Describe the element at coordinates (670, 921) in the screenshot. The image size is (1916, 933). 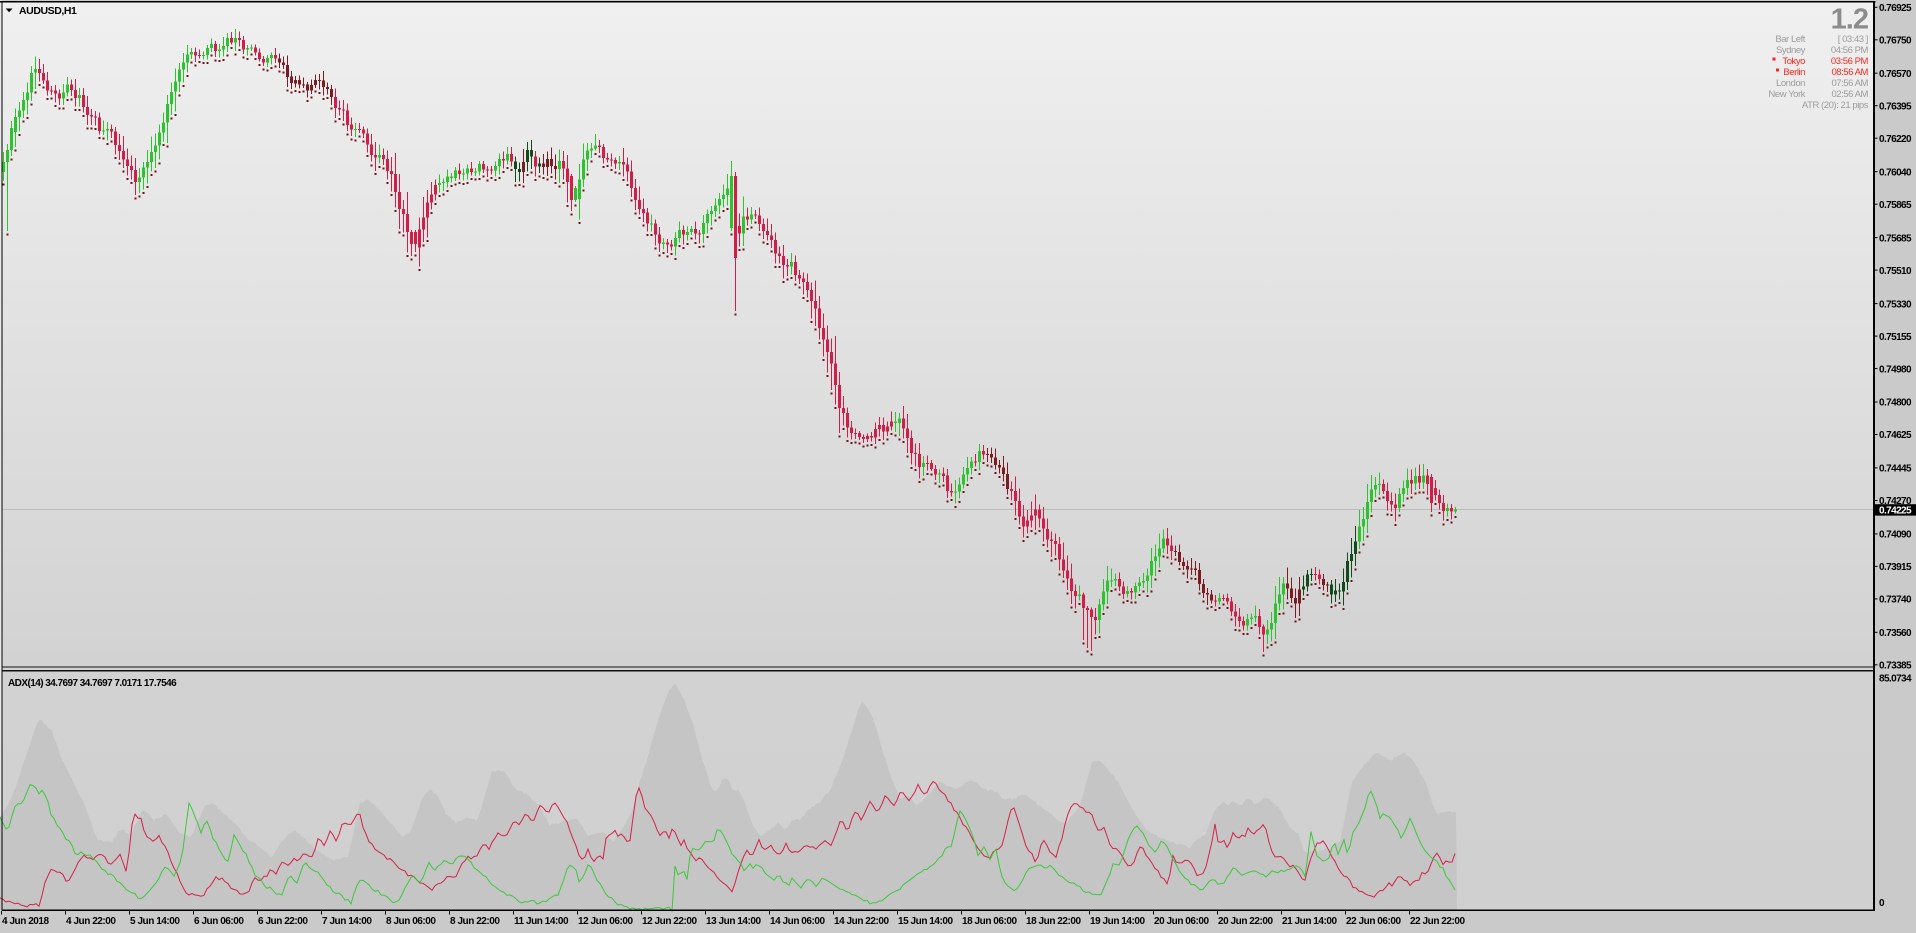
I see `svg-text: 12 Jun 22:00` at that location.